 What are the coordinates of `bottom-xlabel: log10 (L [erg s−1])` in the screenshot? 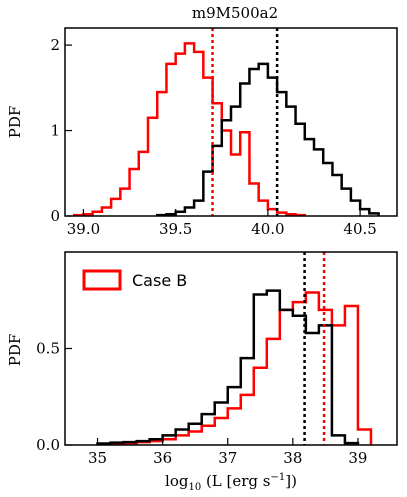 It's located at (231, 482).